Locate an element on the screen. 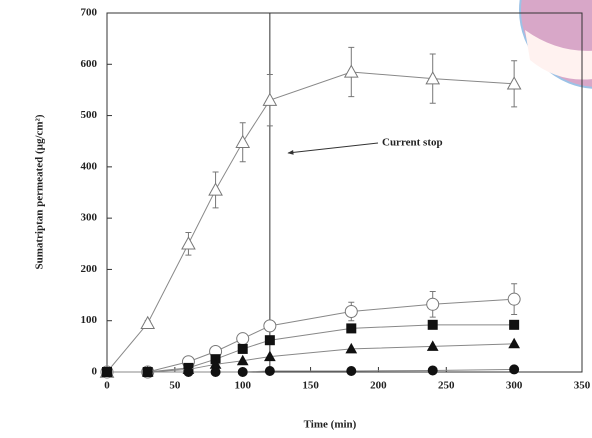 The width and height of the screenshot is (592, 438). y-tick-label: 600 is located at coordinates (89, 64).